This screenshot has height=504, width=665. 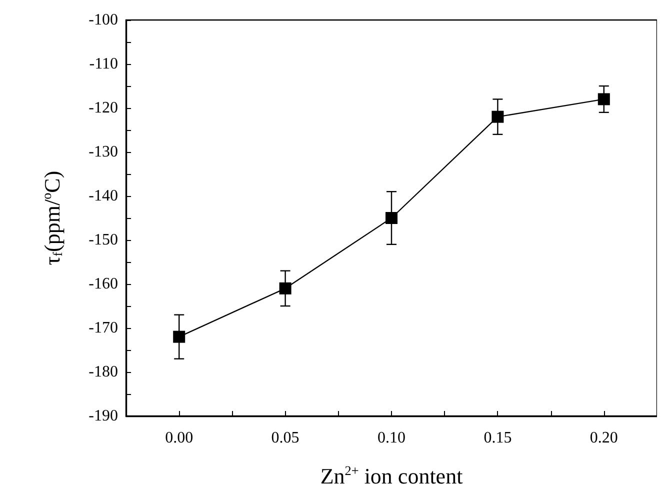 What do you see at coordinates (103, 20) in the screenshot?
I see `y-tick-label: -100` at bounding box center [103, 20].